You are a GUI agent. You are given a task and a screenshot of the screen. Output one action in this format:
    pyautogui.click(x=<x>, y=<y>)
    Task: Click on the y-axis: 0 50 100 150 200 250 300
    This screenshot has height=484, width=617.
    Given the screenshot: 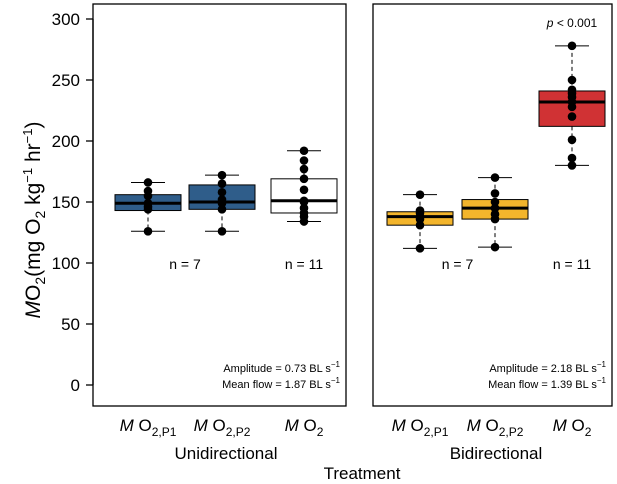 What is the action you would take?
    pyautogui.click(x=73, y=202)
    